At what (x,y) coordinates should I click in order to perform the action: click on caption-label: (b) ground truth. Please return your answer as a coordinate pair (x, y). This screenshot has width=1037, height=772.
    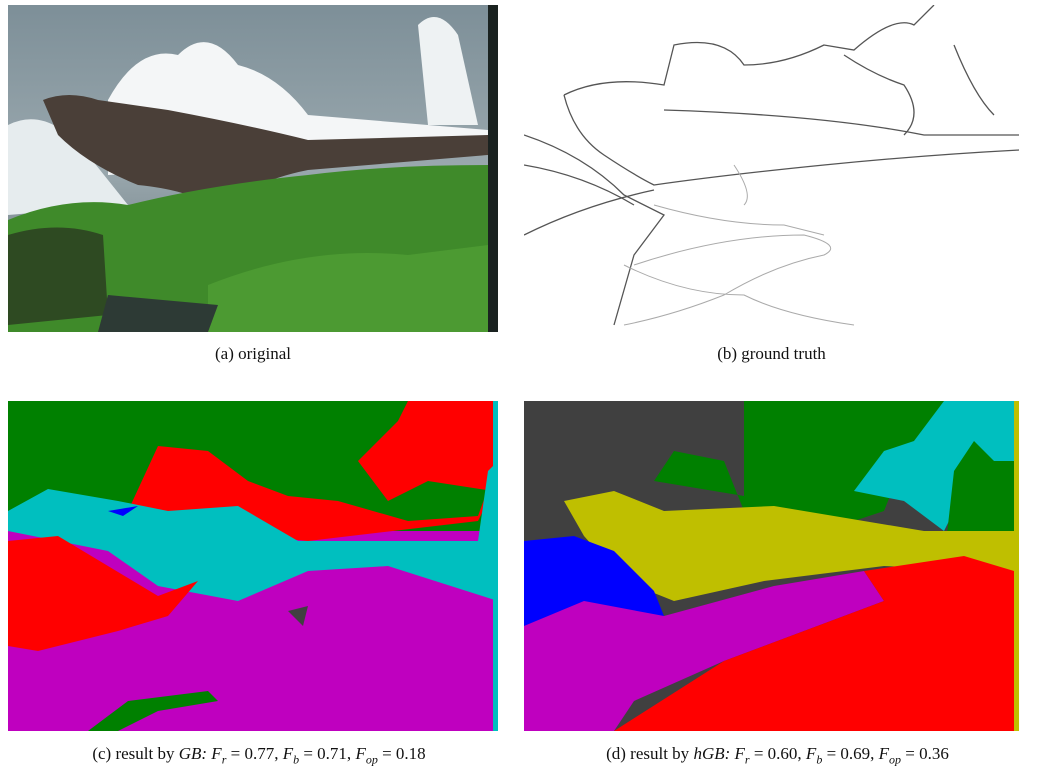
    Looking at the image, I should click on (771, 353).